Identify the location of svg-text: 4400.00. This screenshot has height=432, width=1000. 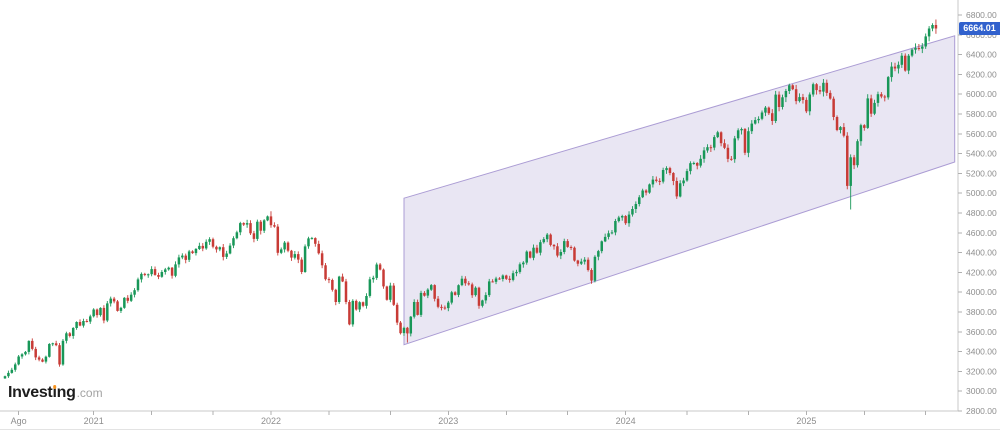
(981, 253).